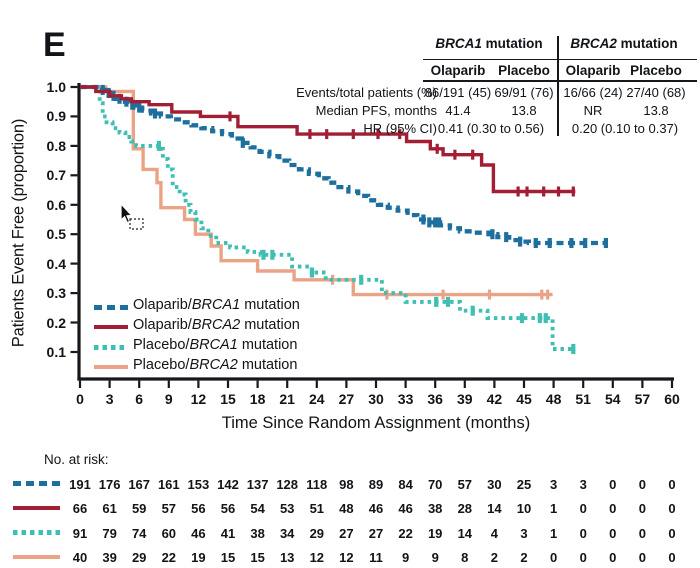 The width and height of the screenshot is (700, 568). I want to click on at-risk-value: 12, so click(346, 558).